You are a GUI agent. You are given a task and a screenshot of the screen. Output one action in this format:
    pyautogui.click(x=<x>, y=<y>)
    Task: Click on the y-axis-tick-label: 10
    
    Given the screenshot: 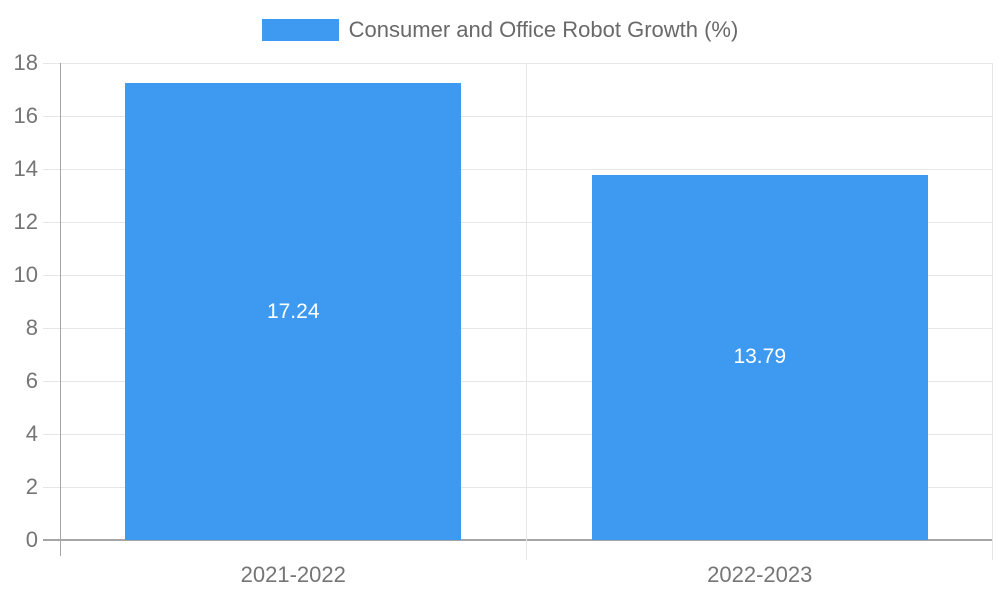 What is the action you would take?
    pyautogui.click(x=25, y=274)
    